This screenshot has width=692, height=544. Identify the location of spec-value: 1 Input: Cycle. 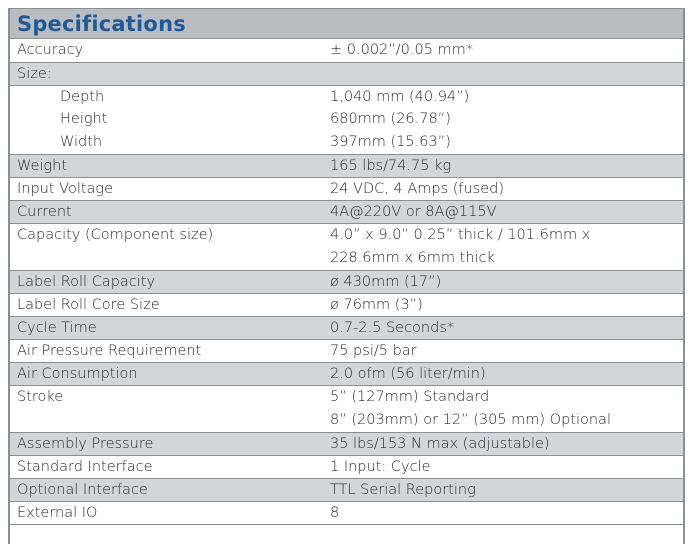
(501, 467).